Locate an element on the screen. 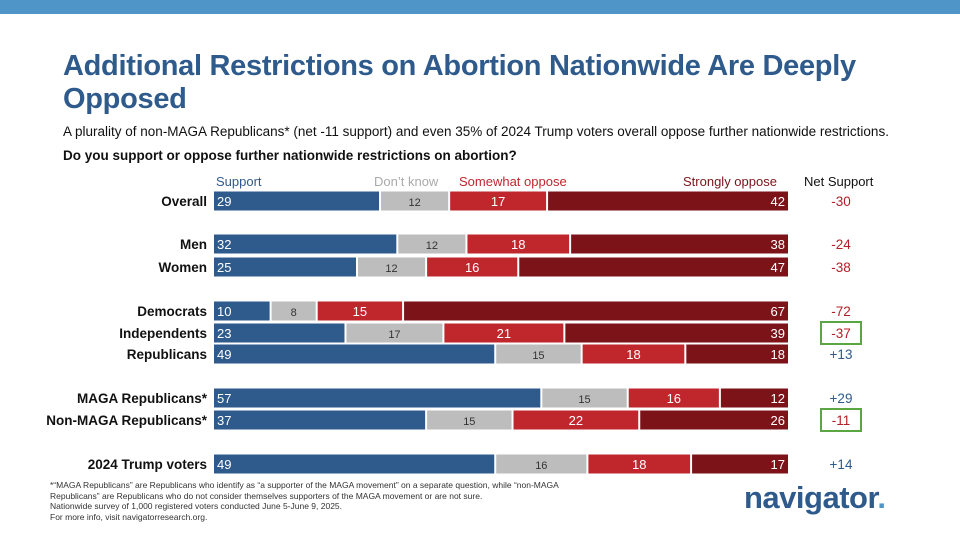 The height and width of the screenshot is (540, 960). bar-dont_know-maga-republicans is located at coordinates (584, 398).